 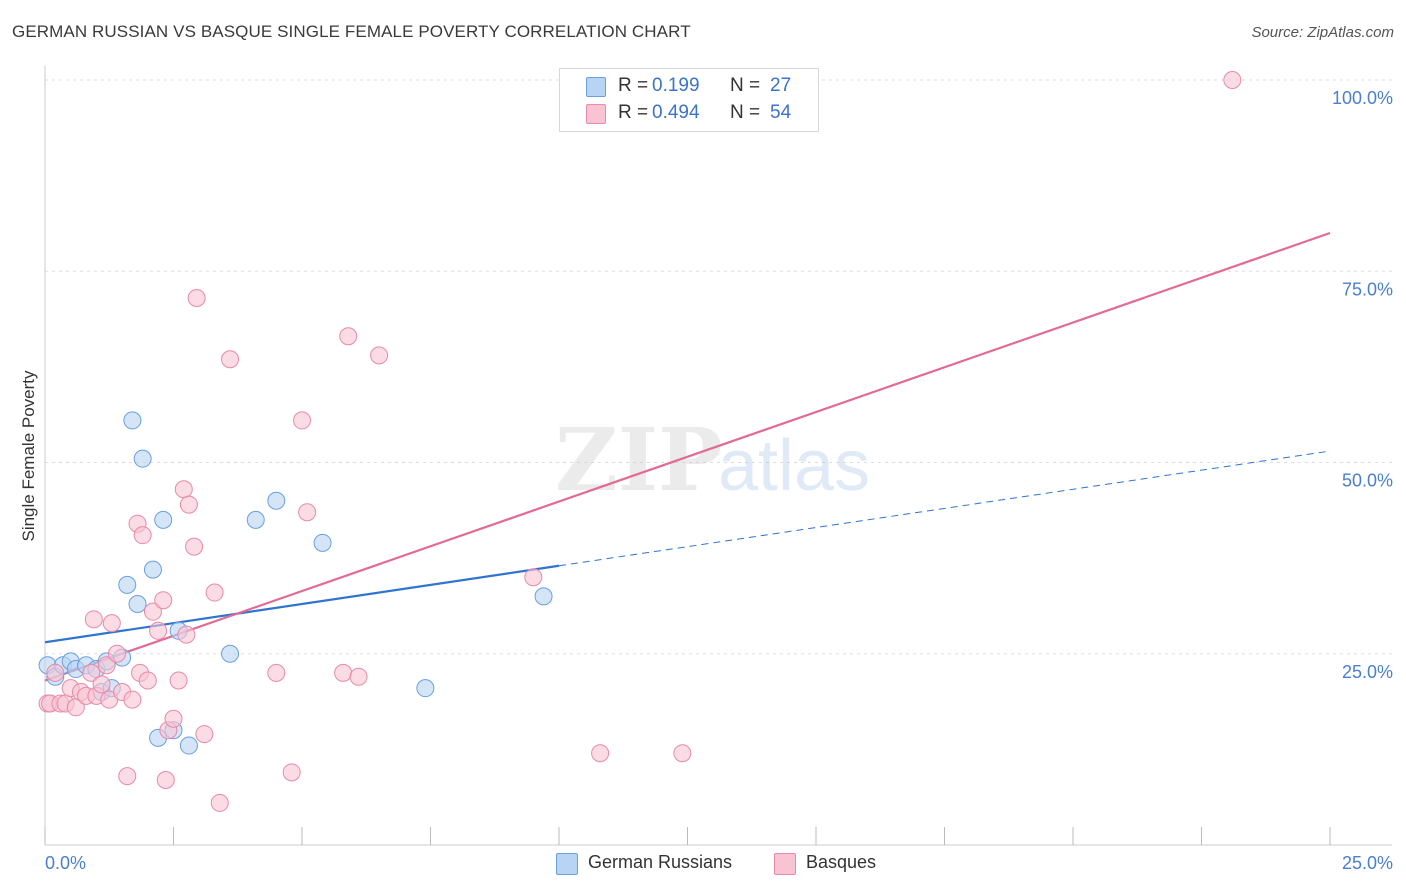 I want to click on watermark: ZIP atlas, so click(x=712, y=460).